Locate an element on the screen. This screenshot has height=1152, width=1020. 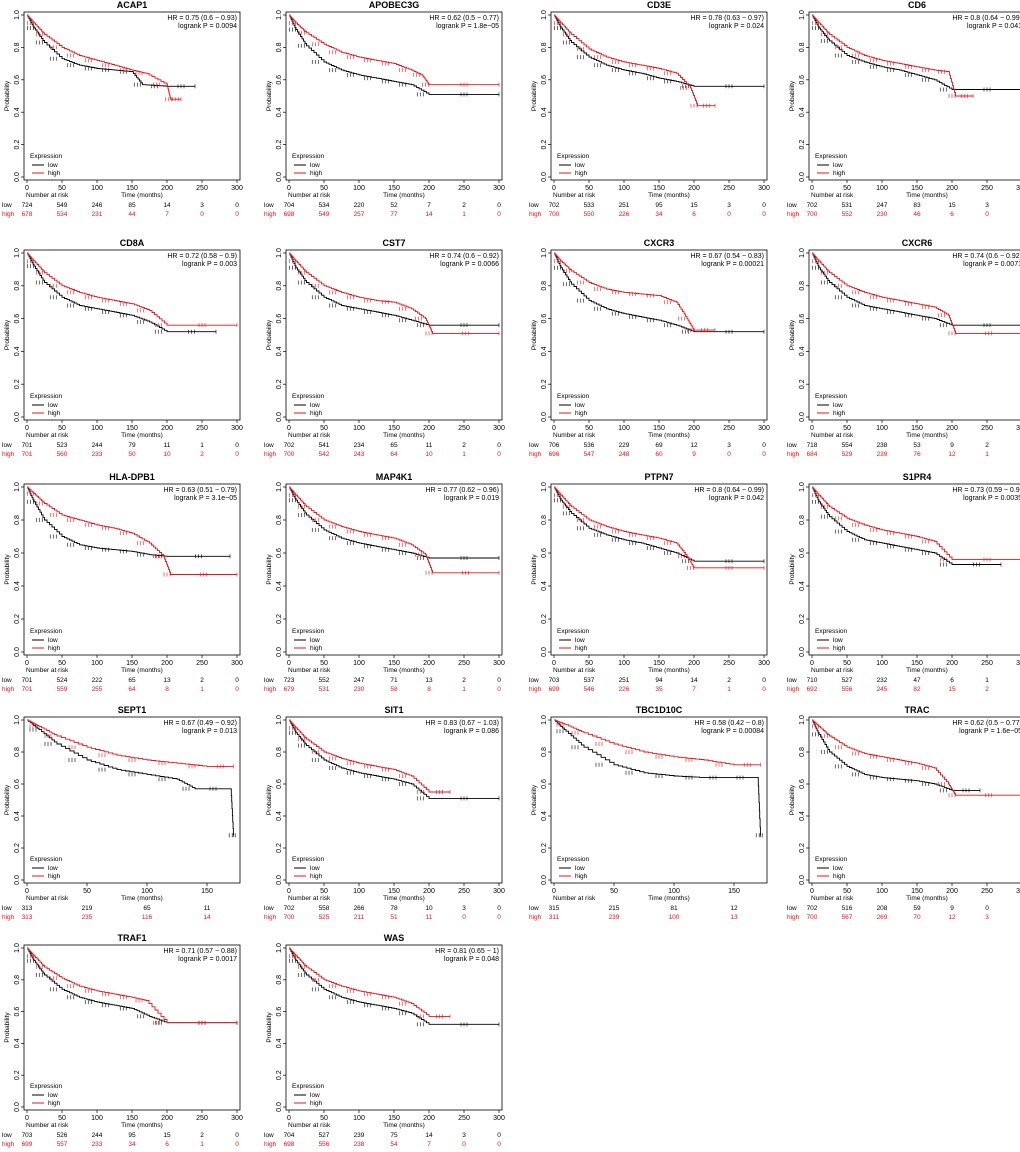
risk-value-low: 541 is located at coordinates (324, 445).